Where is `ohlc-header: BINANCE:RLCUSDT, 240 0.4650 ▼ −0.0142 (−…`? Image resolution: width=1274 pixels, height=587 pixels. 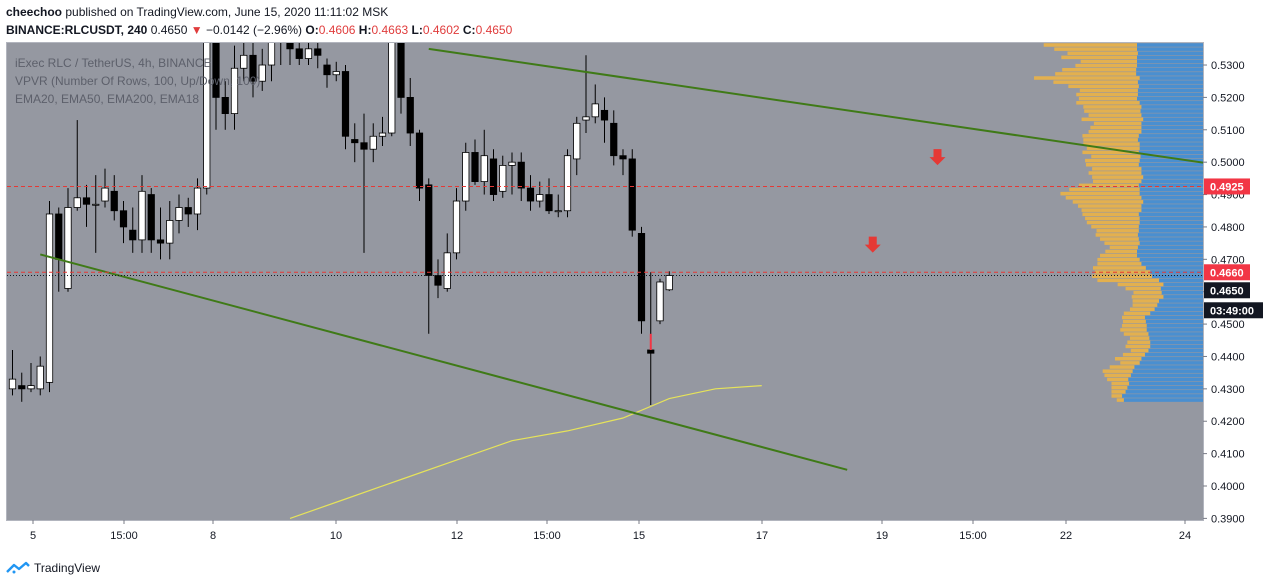 ohlc-header: BINANCE:RLCUSDT, 240 0.4650 ▼ −0.0142 (−… is located at coordinates (259, 30).